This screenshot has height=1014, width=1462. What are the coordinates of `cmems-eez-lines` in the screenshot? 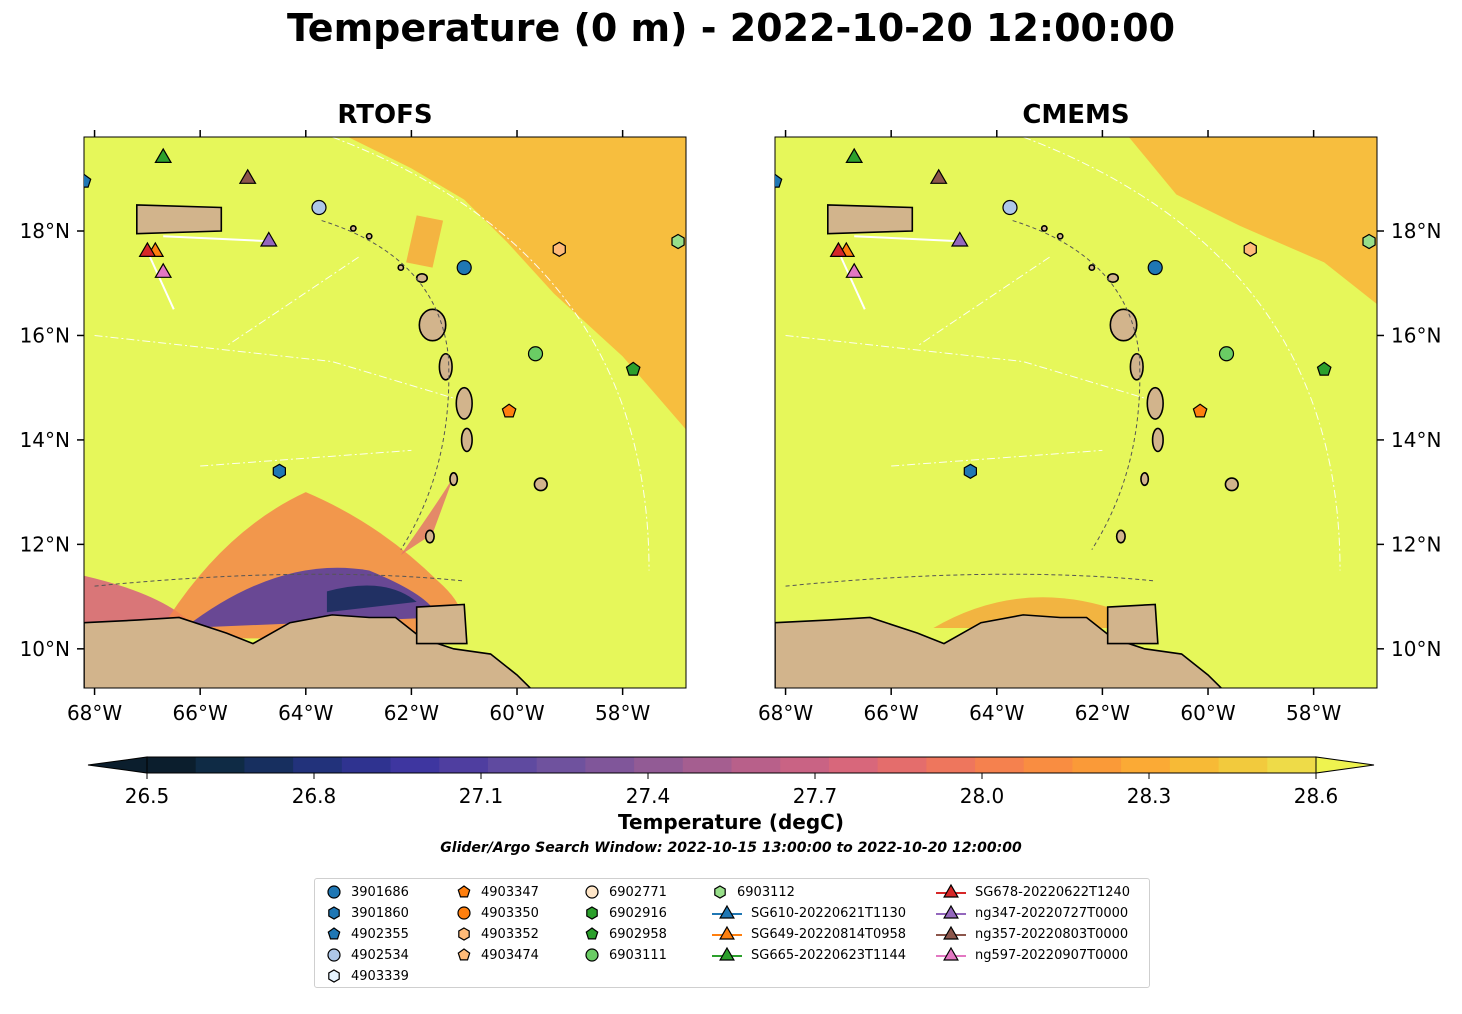 It's located at (965, 361).